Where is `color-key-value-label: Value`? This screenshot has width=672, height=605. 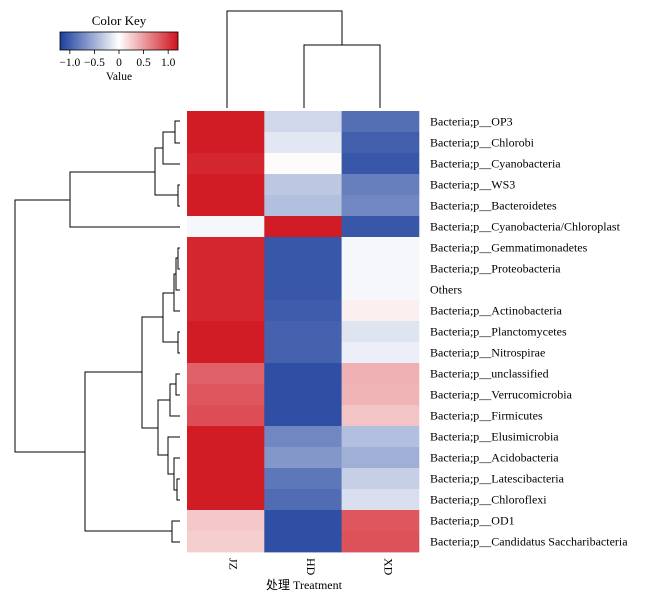
color-key-value-label: Value is located at coordinates (119, 77).